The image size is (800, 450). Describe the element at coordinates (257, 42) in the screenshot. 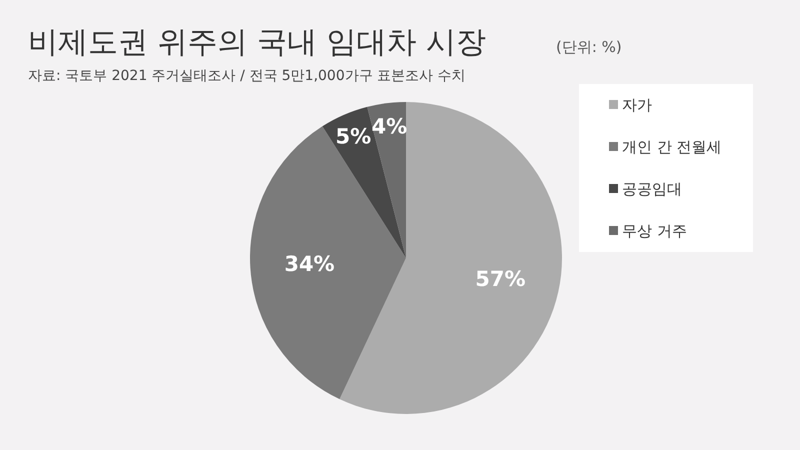

I see `chart-title: 비제도권 위주의 국내 임대차 시장` at that location.